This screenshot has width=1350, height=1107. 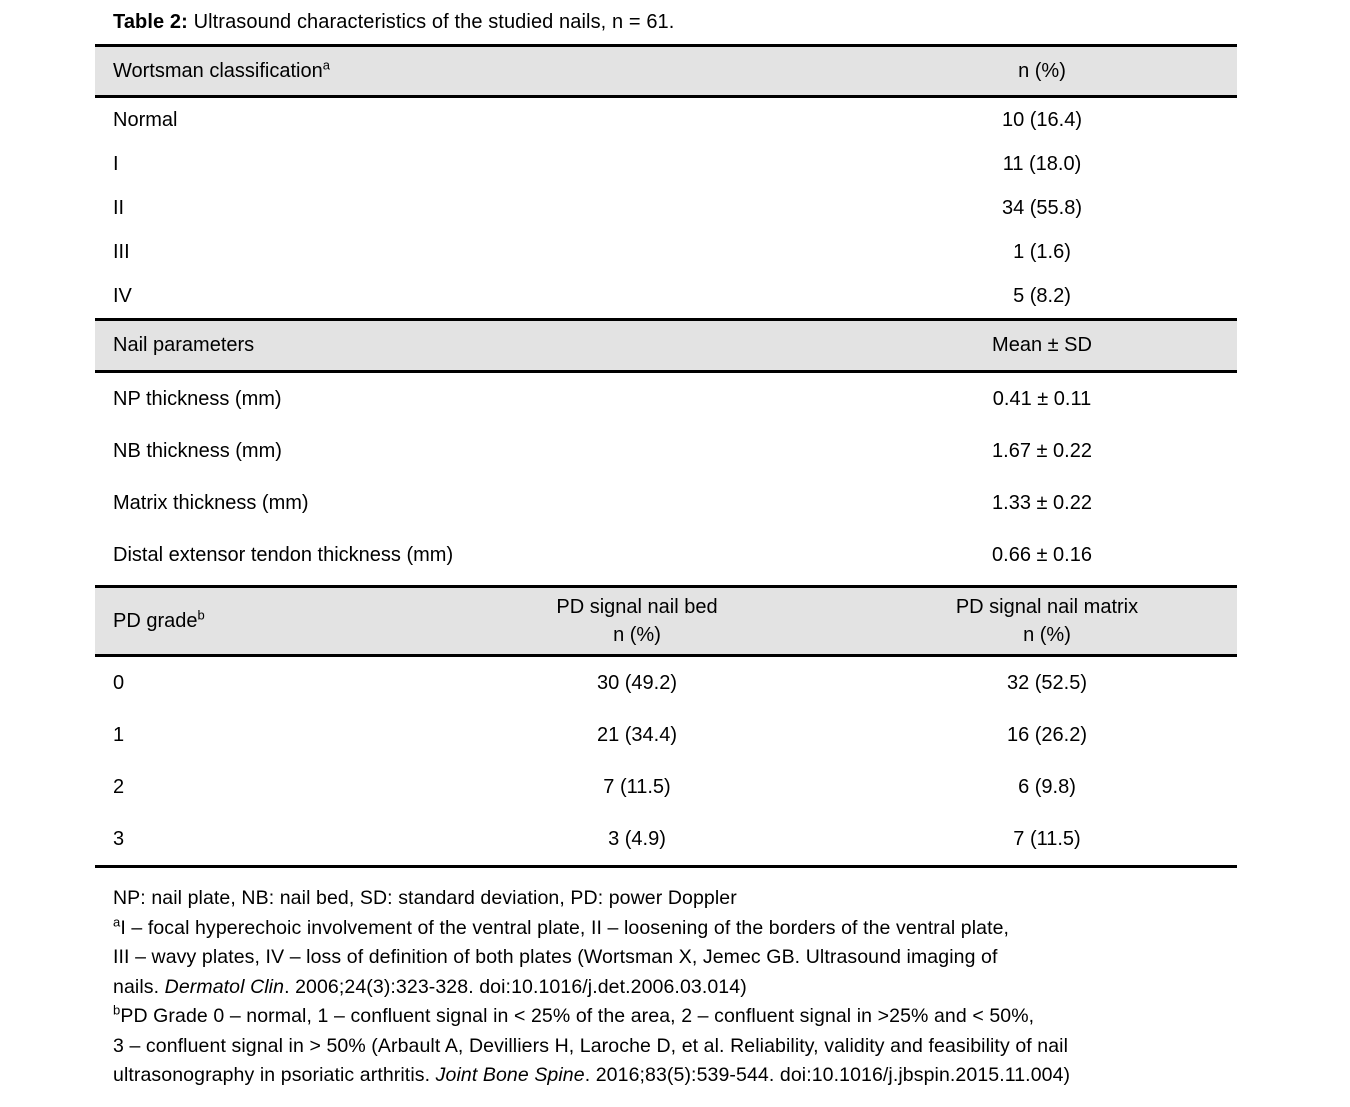 I want to click on pd-signal-nail-bed-label: PD signal nail bed, so click(x=637, y=607).